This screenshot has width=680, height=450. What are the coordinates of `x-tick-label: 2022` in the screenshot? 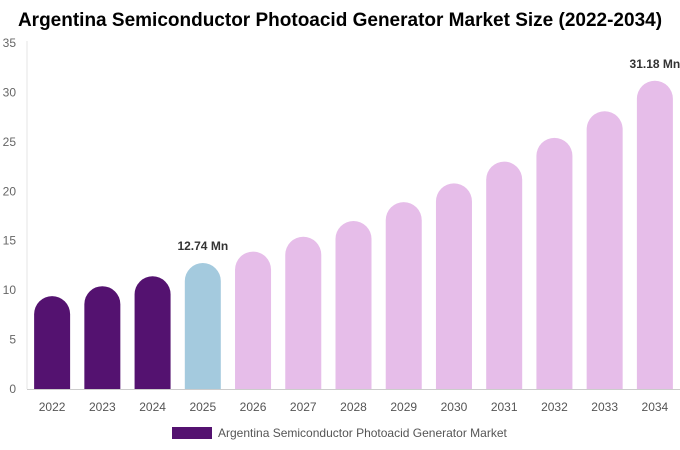 It's located at (52, 407).